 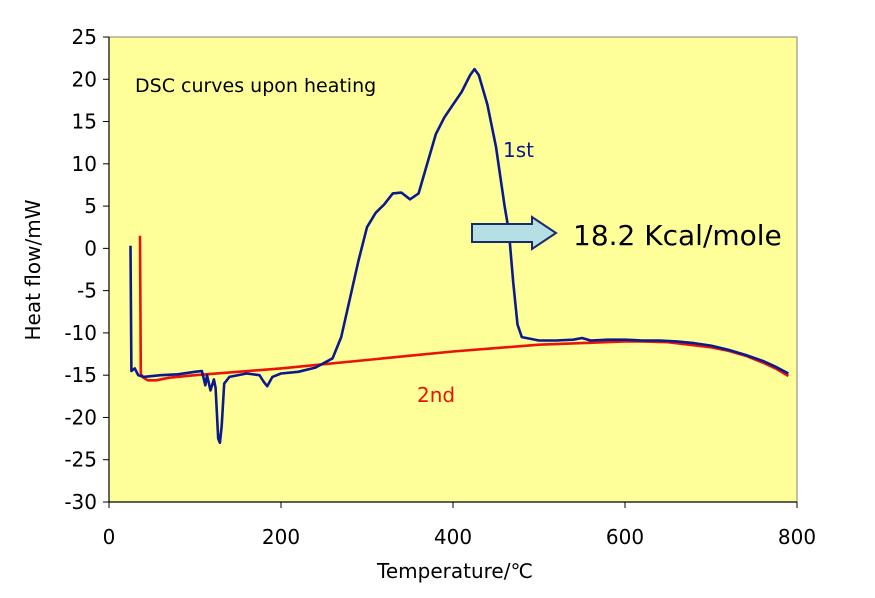 I want to click on x-tick-label: 800, so click(x=797, y=537).